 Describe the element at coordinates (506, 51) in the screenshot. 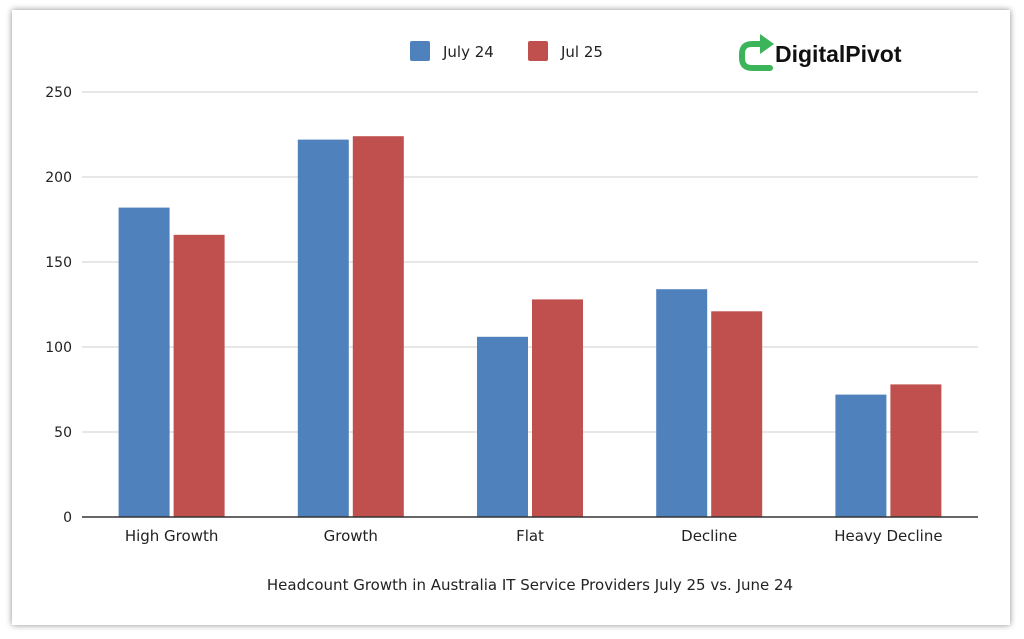

I see `legend: July 24 Jul 25` at that location.